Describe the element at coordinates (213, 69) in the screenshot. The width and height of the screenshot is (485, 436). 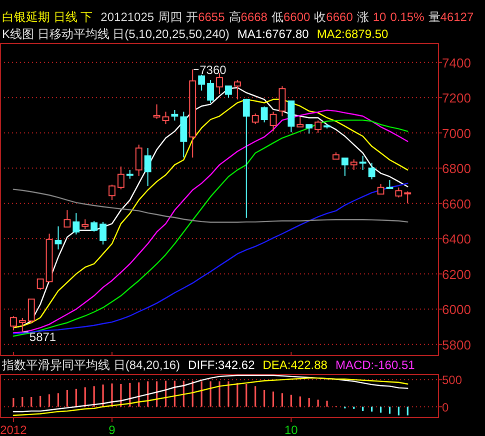
I see `annotation: 7360` at that location.